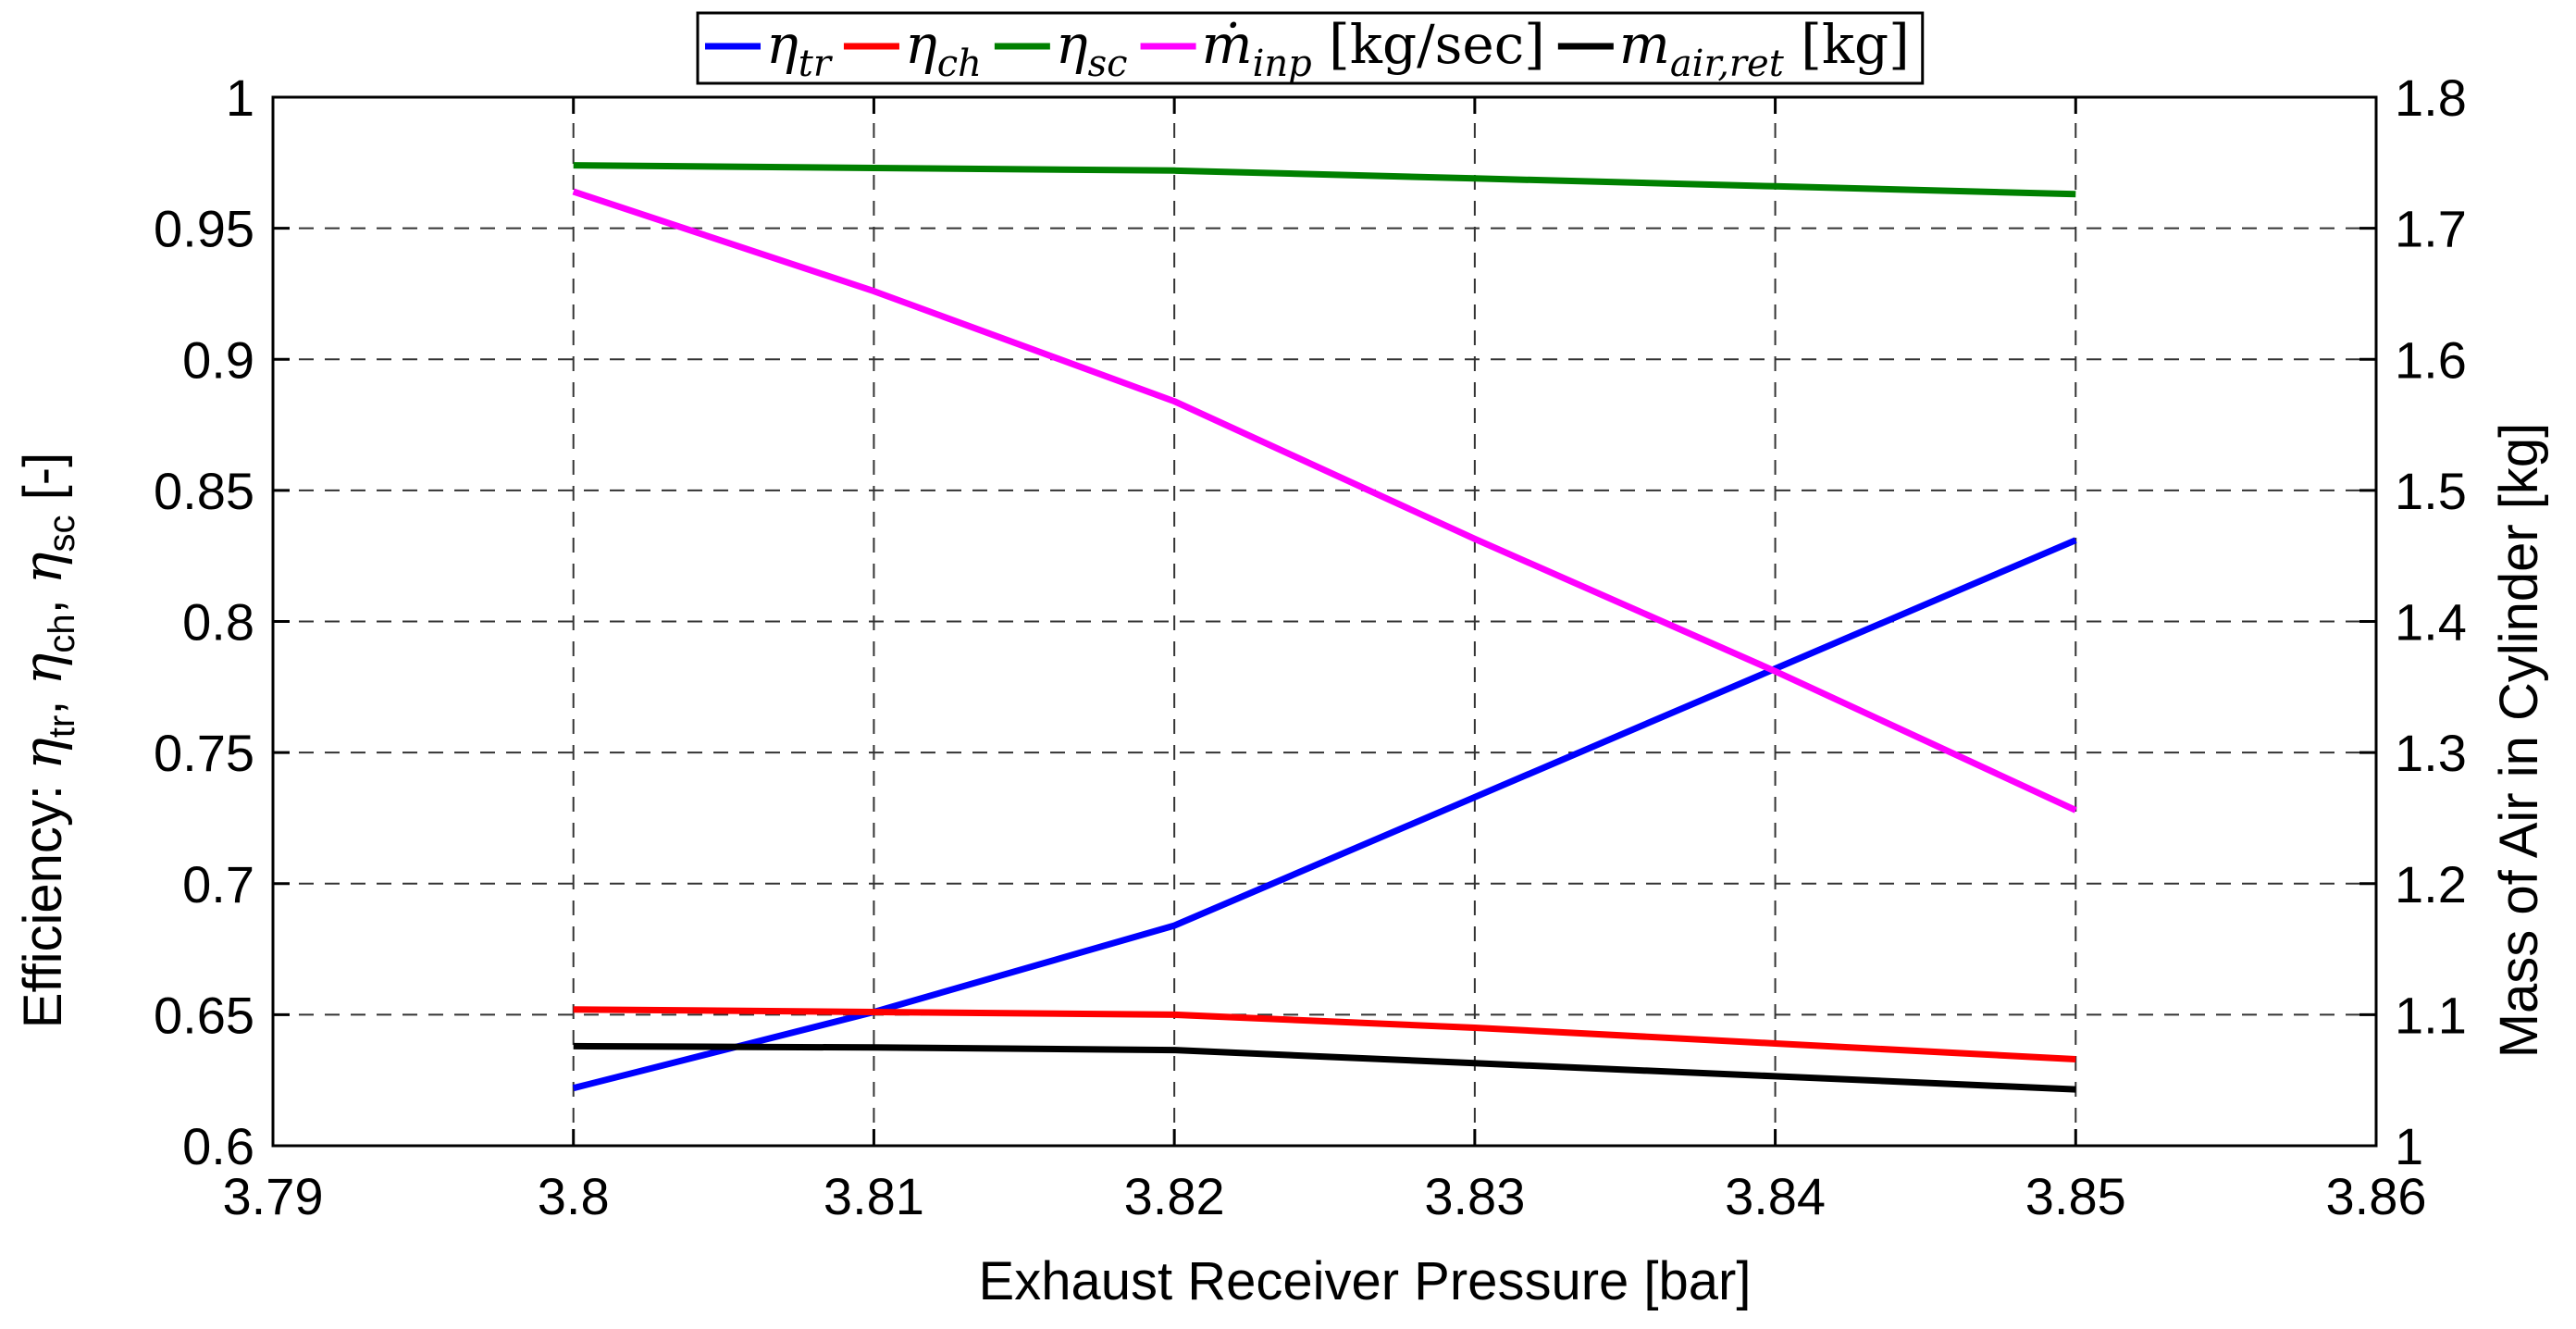 Image resolution: width=2576 pixels, height=1329 pixels. Describe the element at coordinates (1728, 64) in the screenshot. I see `legend-subscript: air,ret` at that location.